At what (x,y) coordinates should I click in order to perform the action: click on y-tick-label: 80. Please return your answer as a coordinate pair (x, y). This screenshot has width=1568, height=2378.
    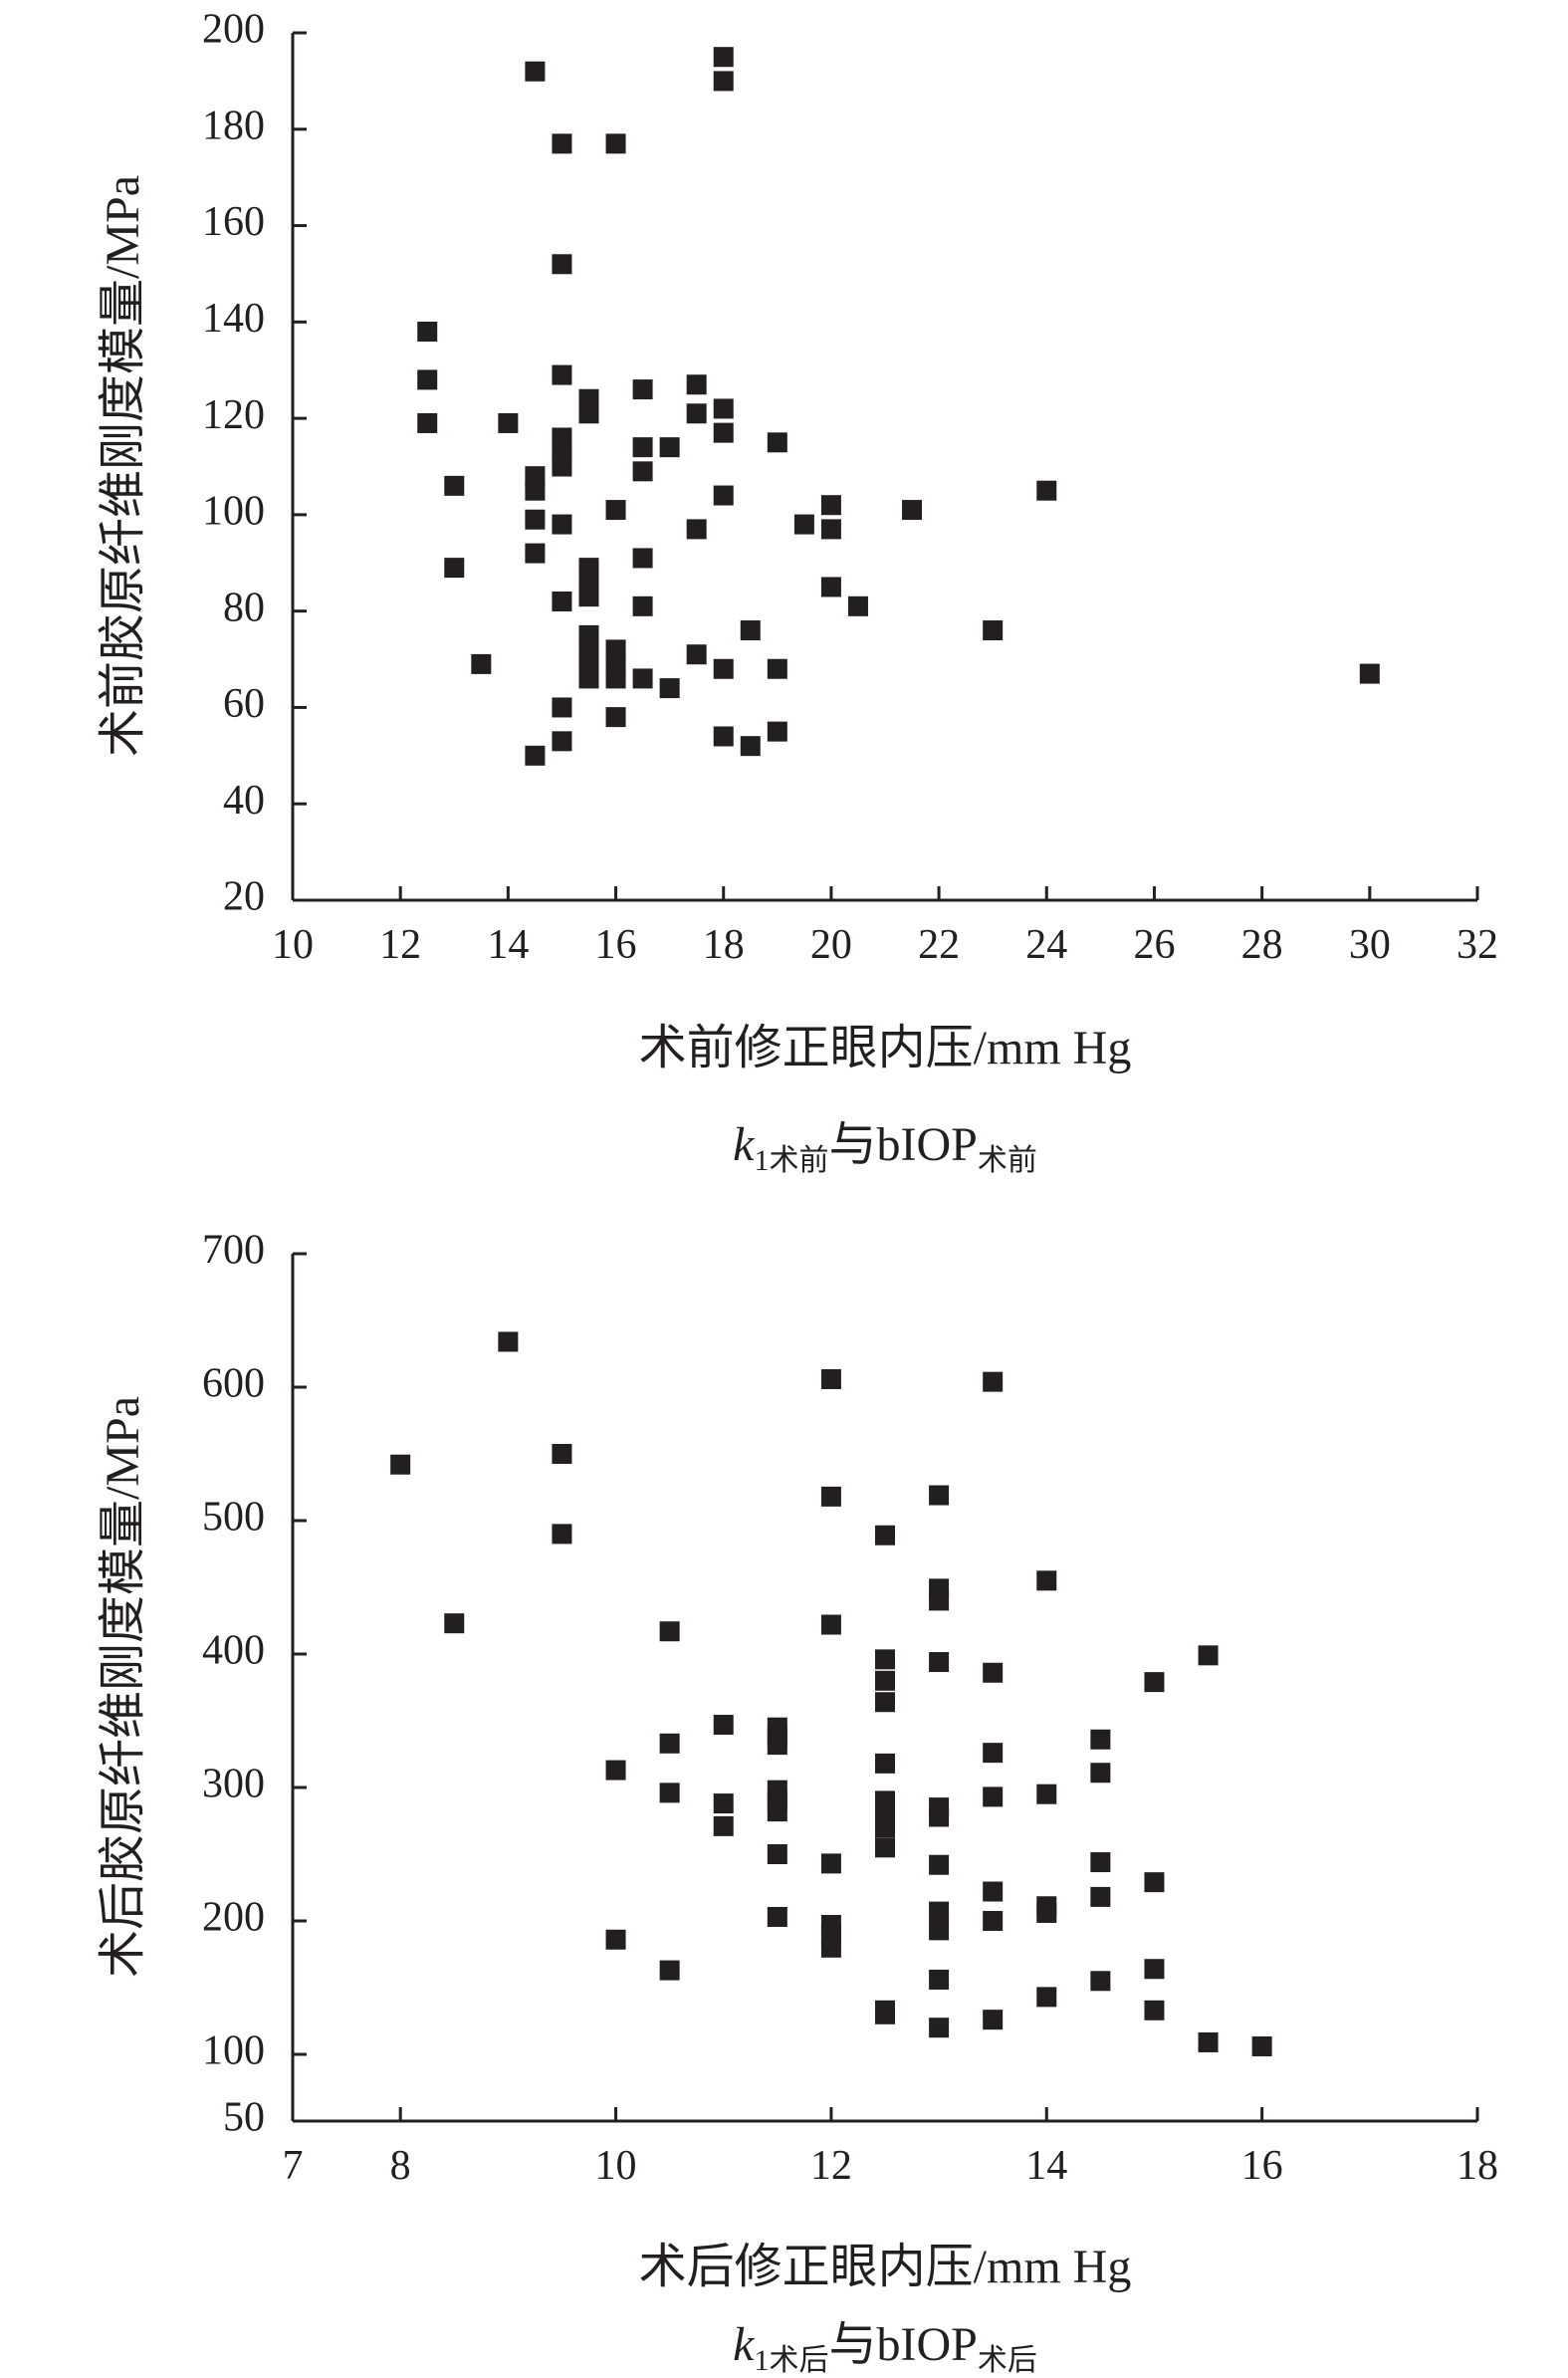
    Looking at the image, I should click on (244, 607).